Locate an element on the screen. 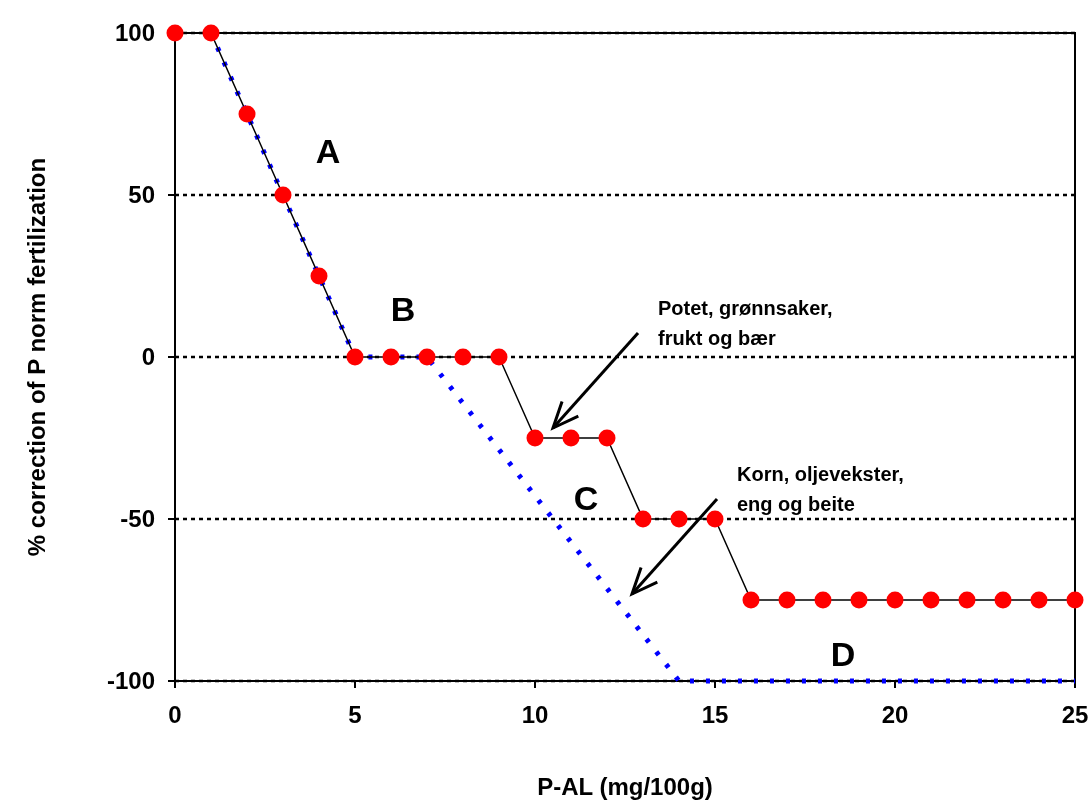  x-tick-label: 0 is located at coordinates (175, 714).